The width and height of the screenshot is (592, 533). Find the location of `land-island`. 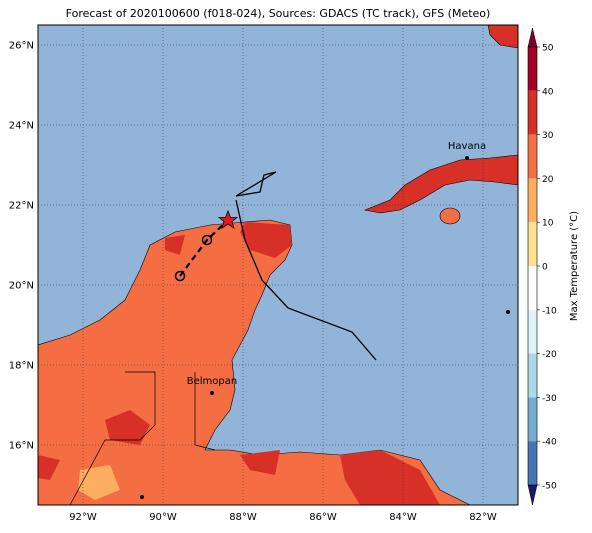

land-island is located at coordinates (450, 216).